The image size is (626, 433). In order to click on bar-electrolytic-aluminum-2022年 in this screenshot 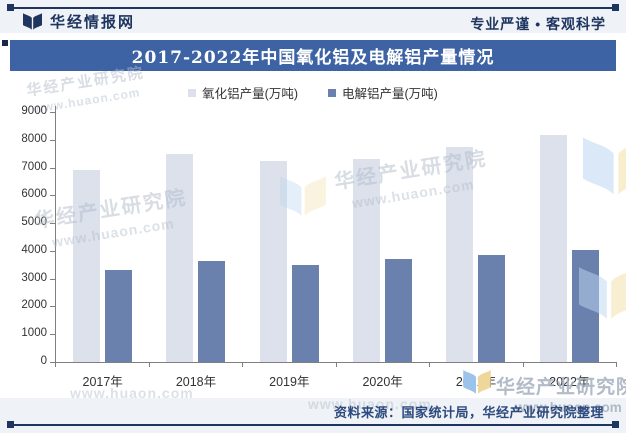, I will do `click(585, 306)`.